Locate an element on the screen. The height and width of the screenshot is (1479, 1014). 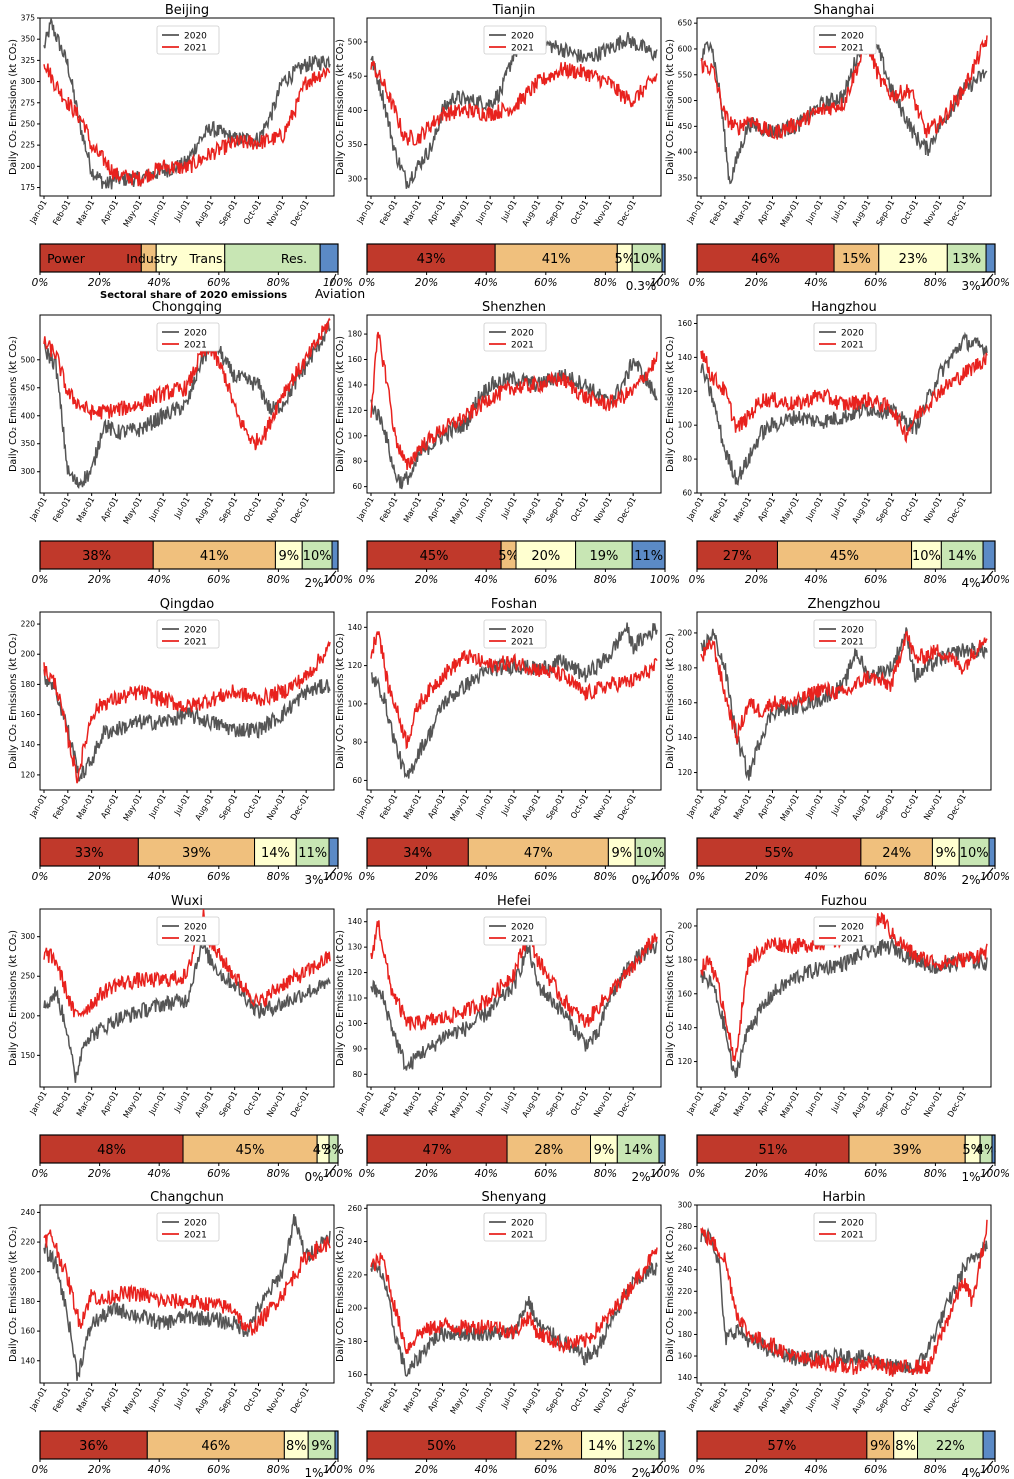
y-axis-label: Daily CO₂ Emissions (kt CO₂) is located at coordinates (340, 404).